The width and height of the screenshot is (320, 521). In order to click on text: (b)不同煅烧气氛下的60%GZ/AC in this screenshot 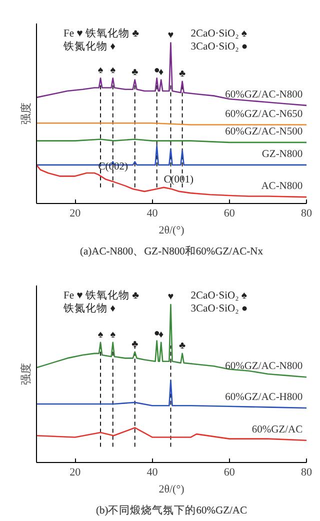, I will do `click(172, 510)`.